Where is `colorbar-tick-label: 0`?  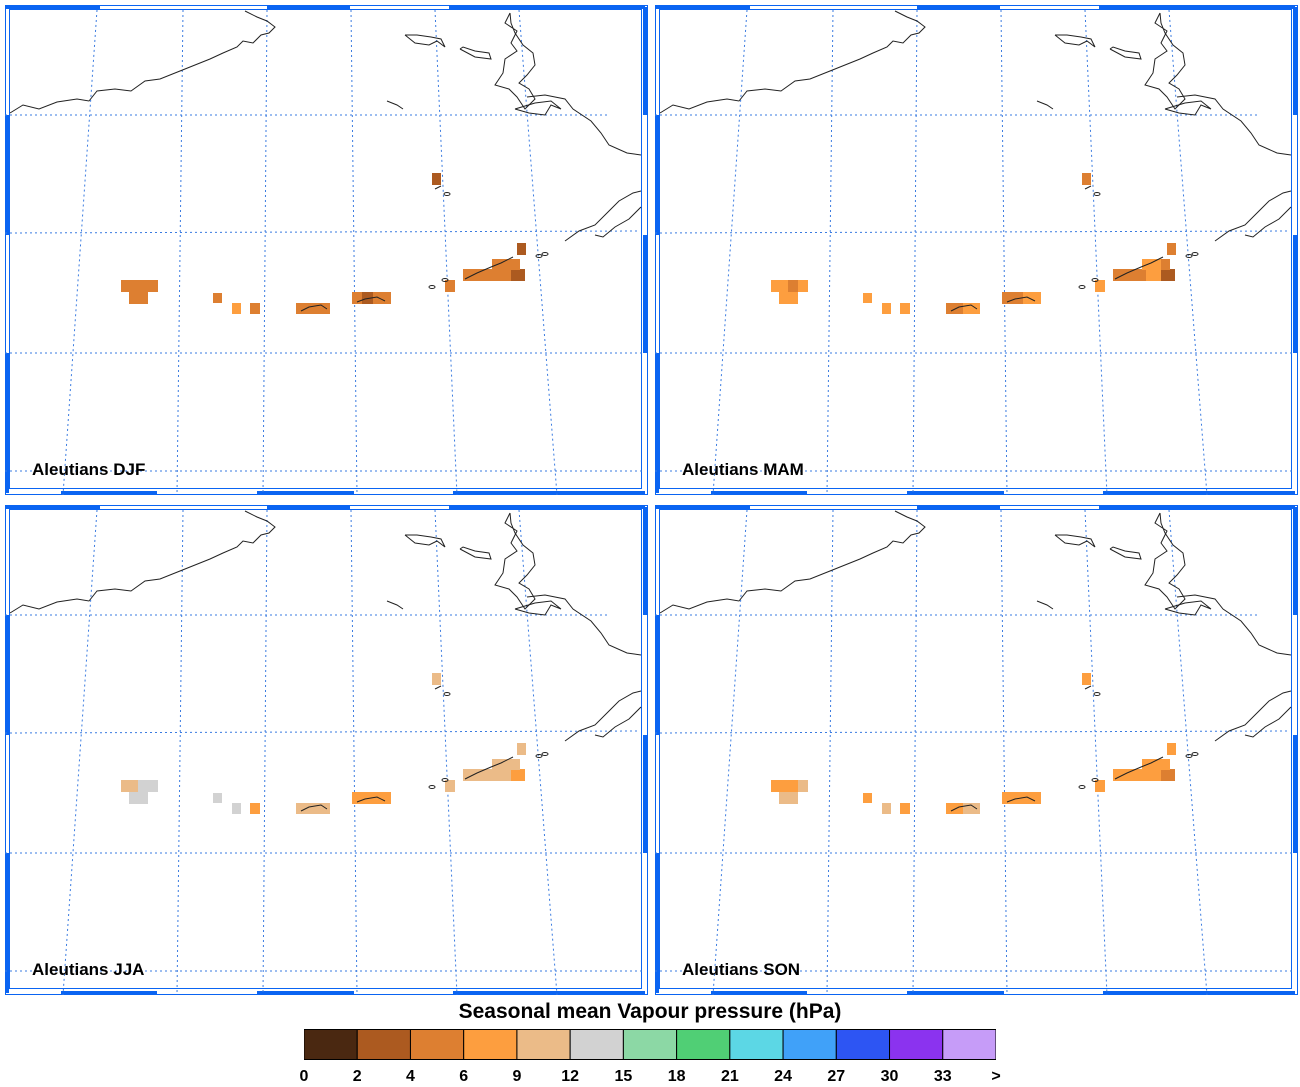
colorbar-tick-label: 0 is located at coordinates (304, 1076).